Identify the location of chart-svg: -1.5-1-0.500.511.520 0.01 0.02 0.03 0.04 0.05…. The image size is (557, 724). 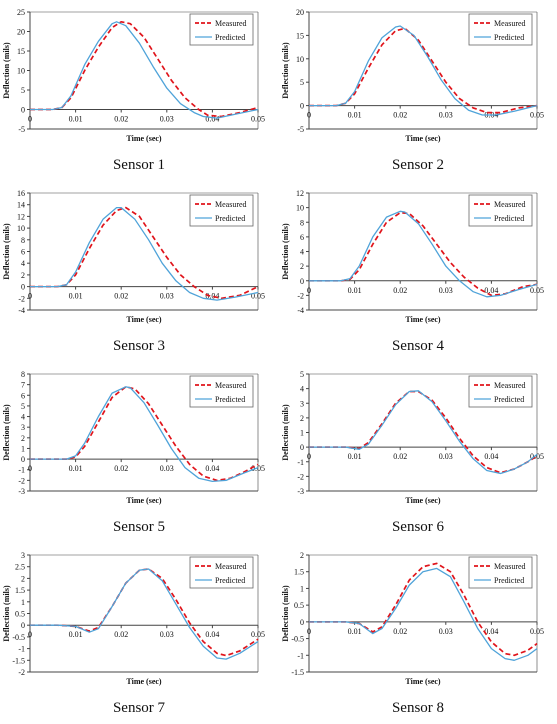
(412, 618).